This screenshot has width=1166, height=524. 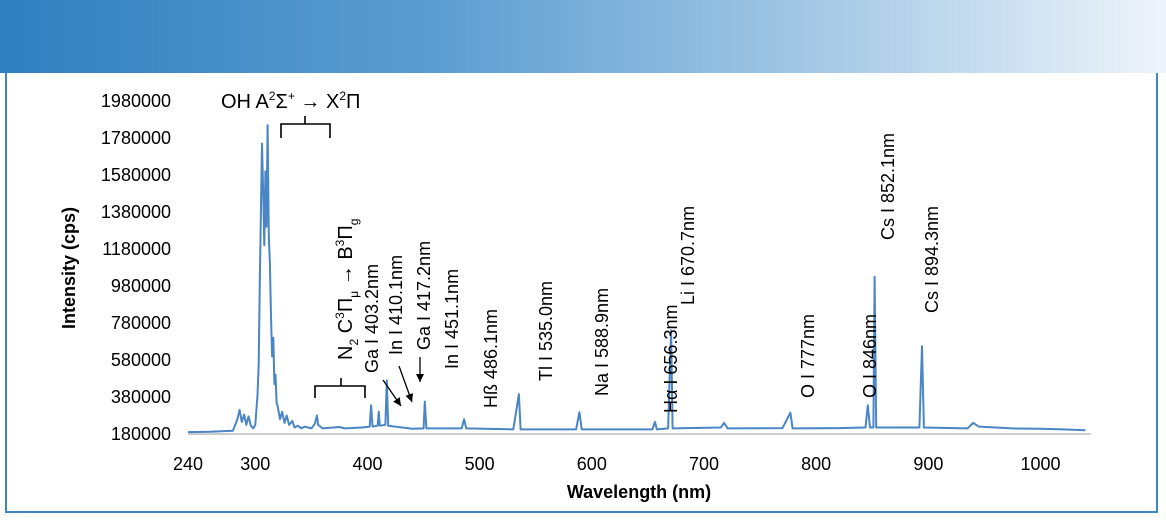 I want to click on annotation-arrows, so click(x=403, y=382).